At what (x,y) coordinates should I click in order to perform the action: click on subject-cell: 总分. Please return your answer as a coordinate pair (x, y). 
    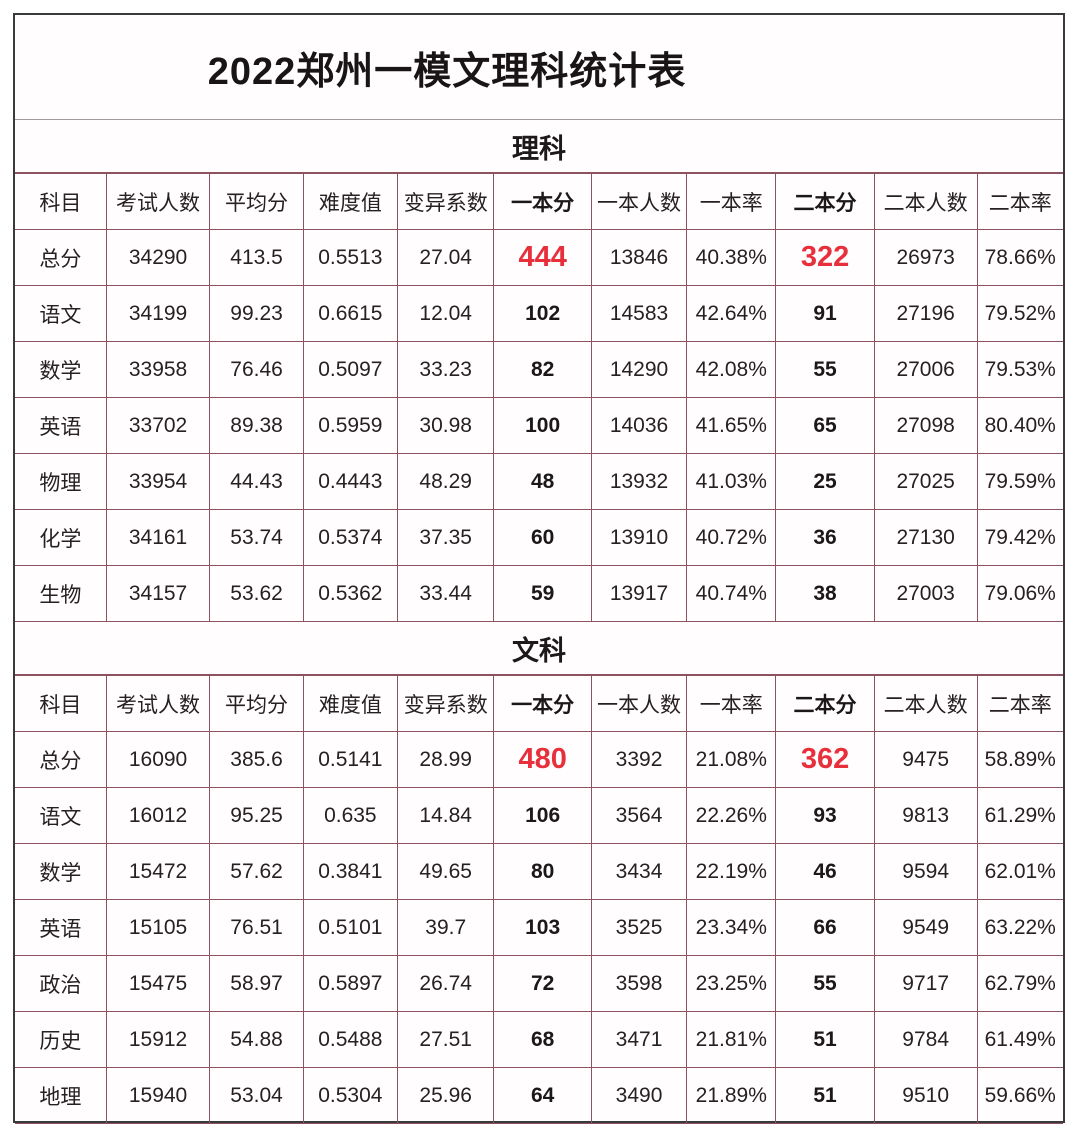
    Looking at the image, I should click on (61, 759).